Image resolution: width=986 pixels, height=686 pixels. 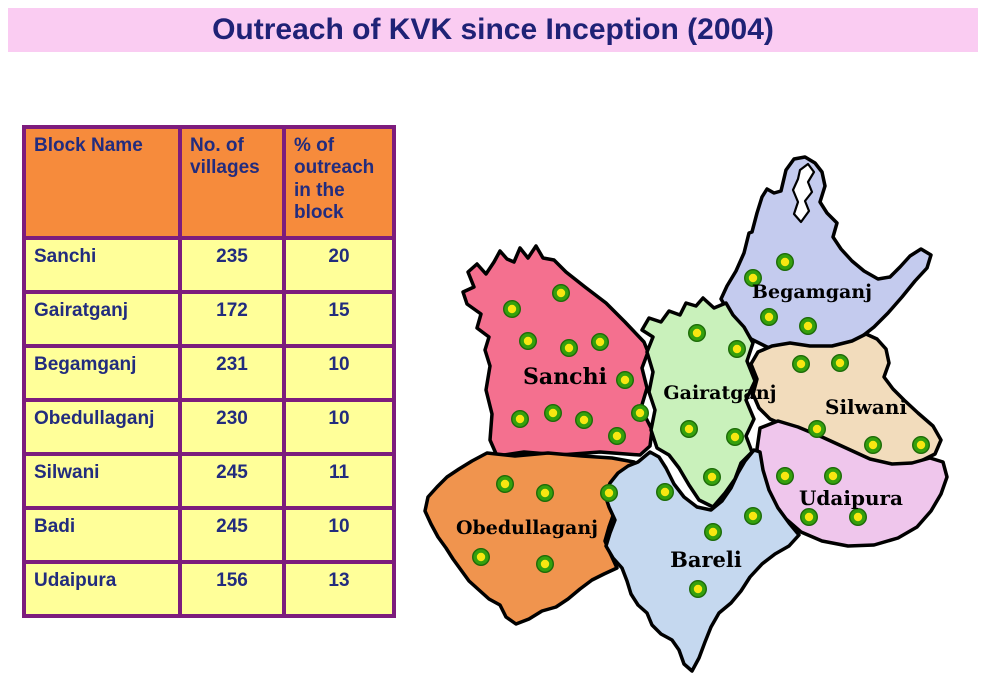 What do you see at coordinates (339, 182) in the screenshot?
I see `column-header-outreach: % of outreach in the block` at bounding box center [339, 182].